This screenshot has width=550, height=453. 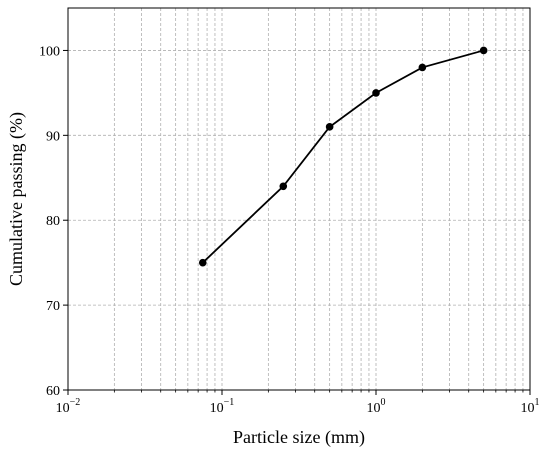 What do you see at coordinates (53, 136) in the screenshot?
I see `y-tick-label: 90` at bounding box center [53, 136].